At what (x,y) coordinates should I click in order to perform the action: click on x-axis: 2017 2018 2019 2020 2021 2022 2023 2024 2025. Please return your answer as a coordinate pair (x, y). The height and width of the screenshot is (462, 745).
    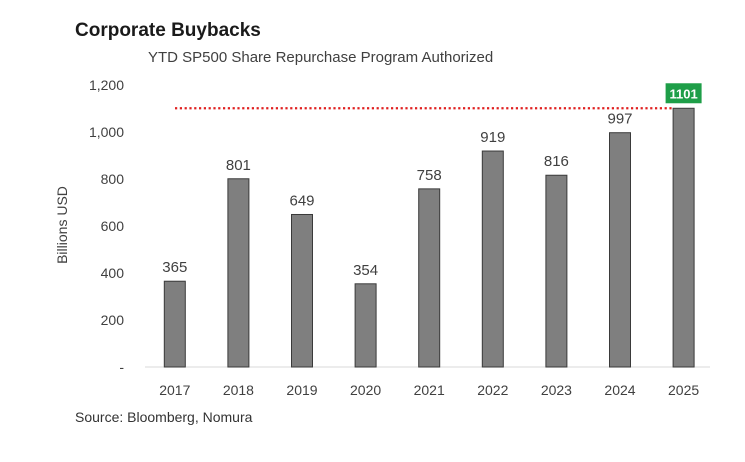
    Looking at the image, I should click on (429, 390).